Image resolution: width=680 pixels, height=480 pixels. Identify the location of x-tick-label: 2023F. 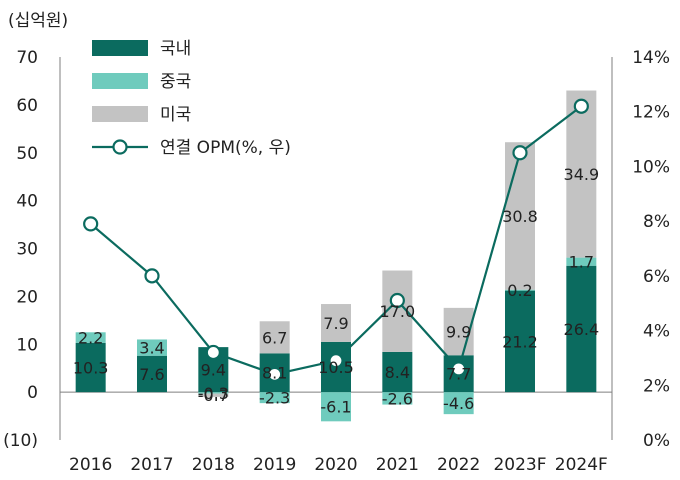
(519, 465).